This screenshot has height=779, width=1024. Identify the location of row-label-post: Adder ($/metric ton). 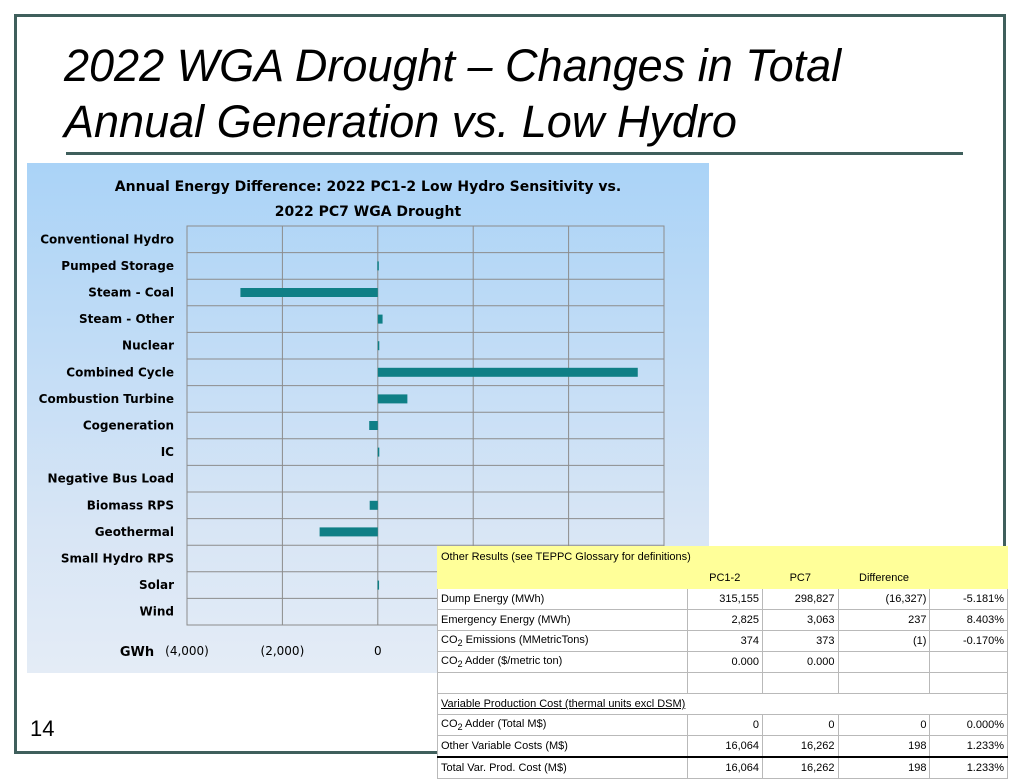
(512, 660).